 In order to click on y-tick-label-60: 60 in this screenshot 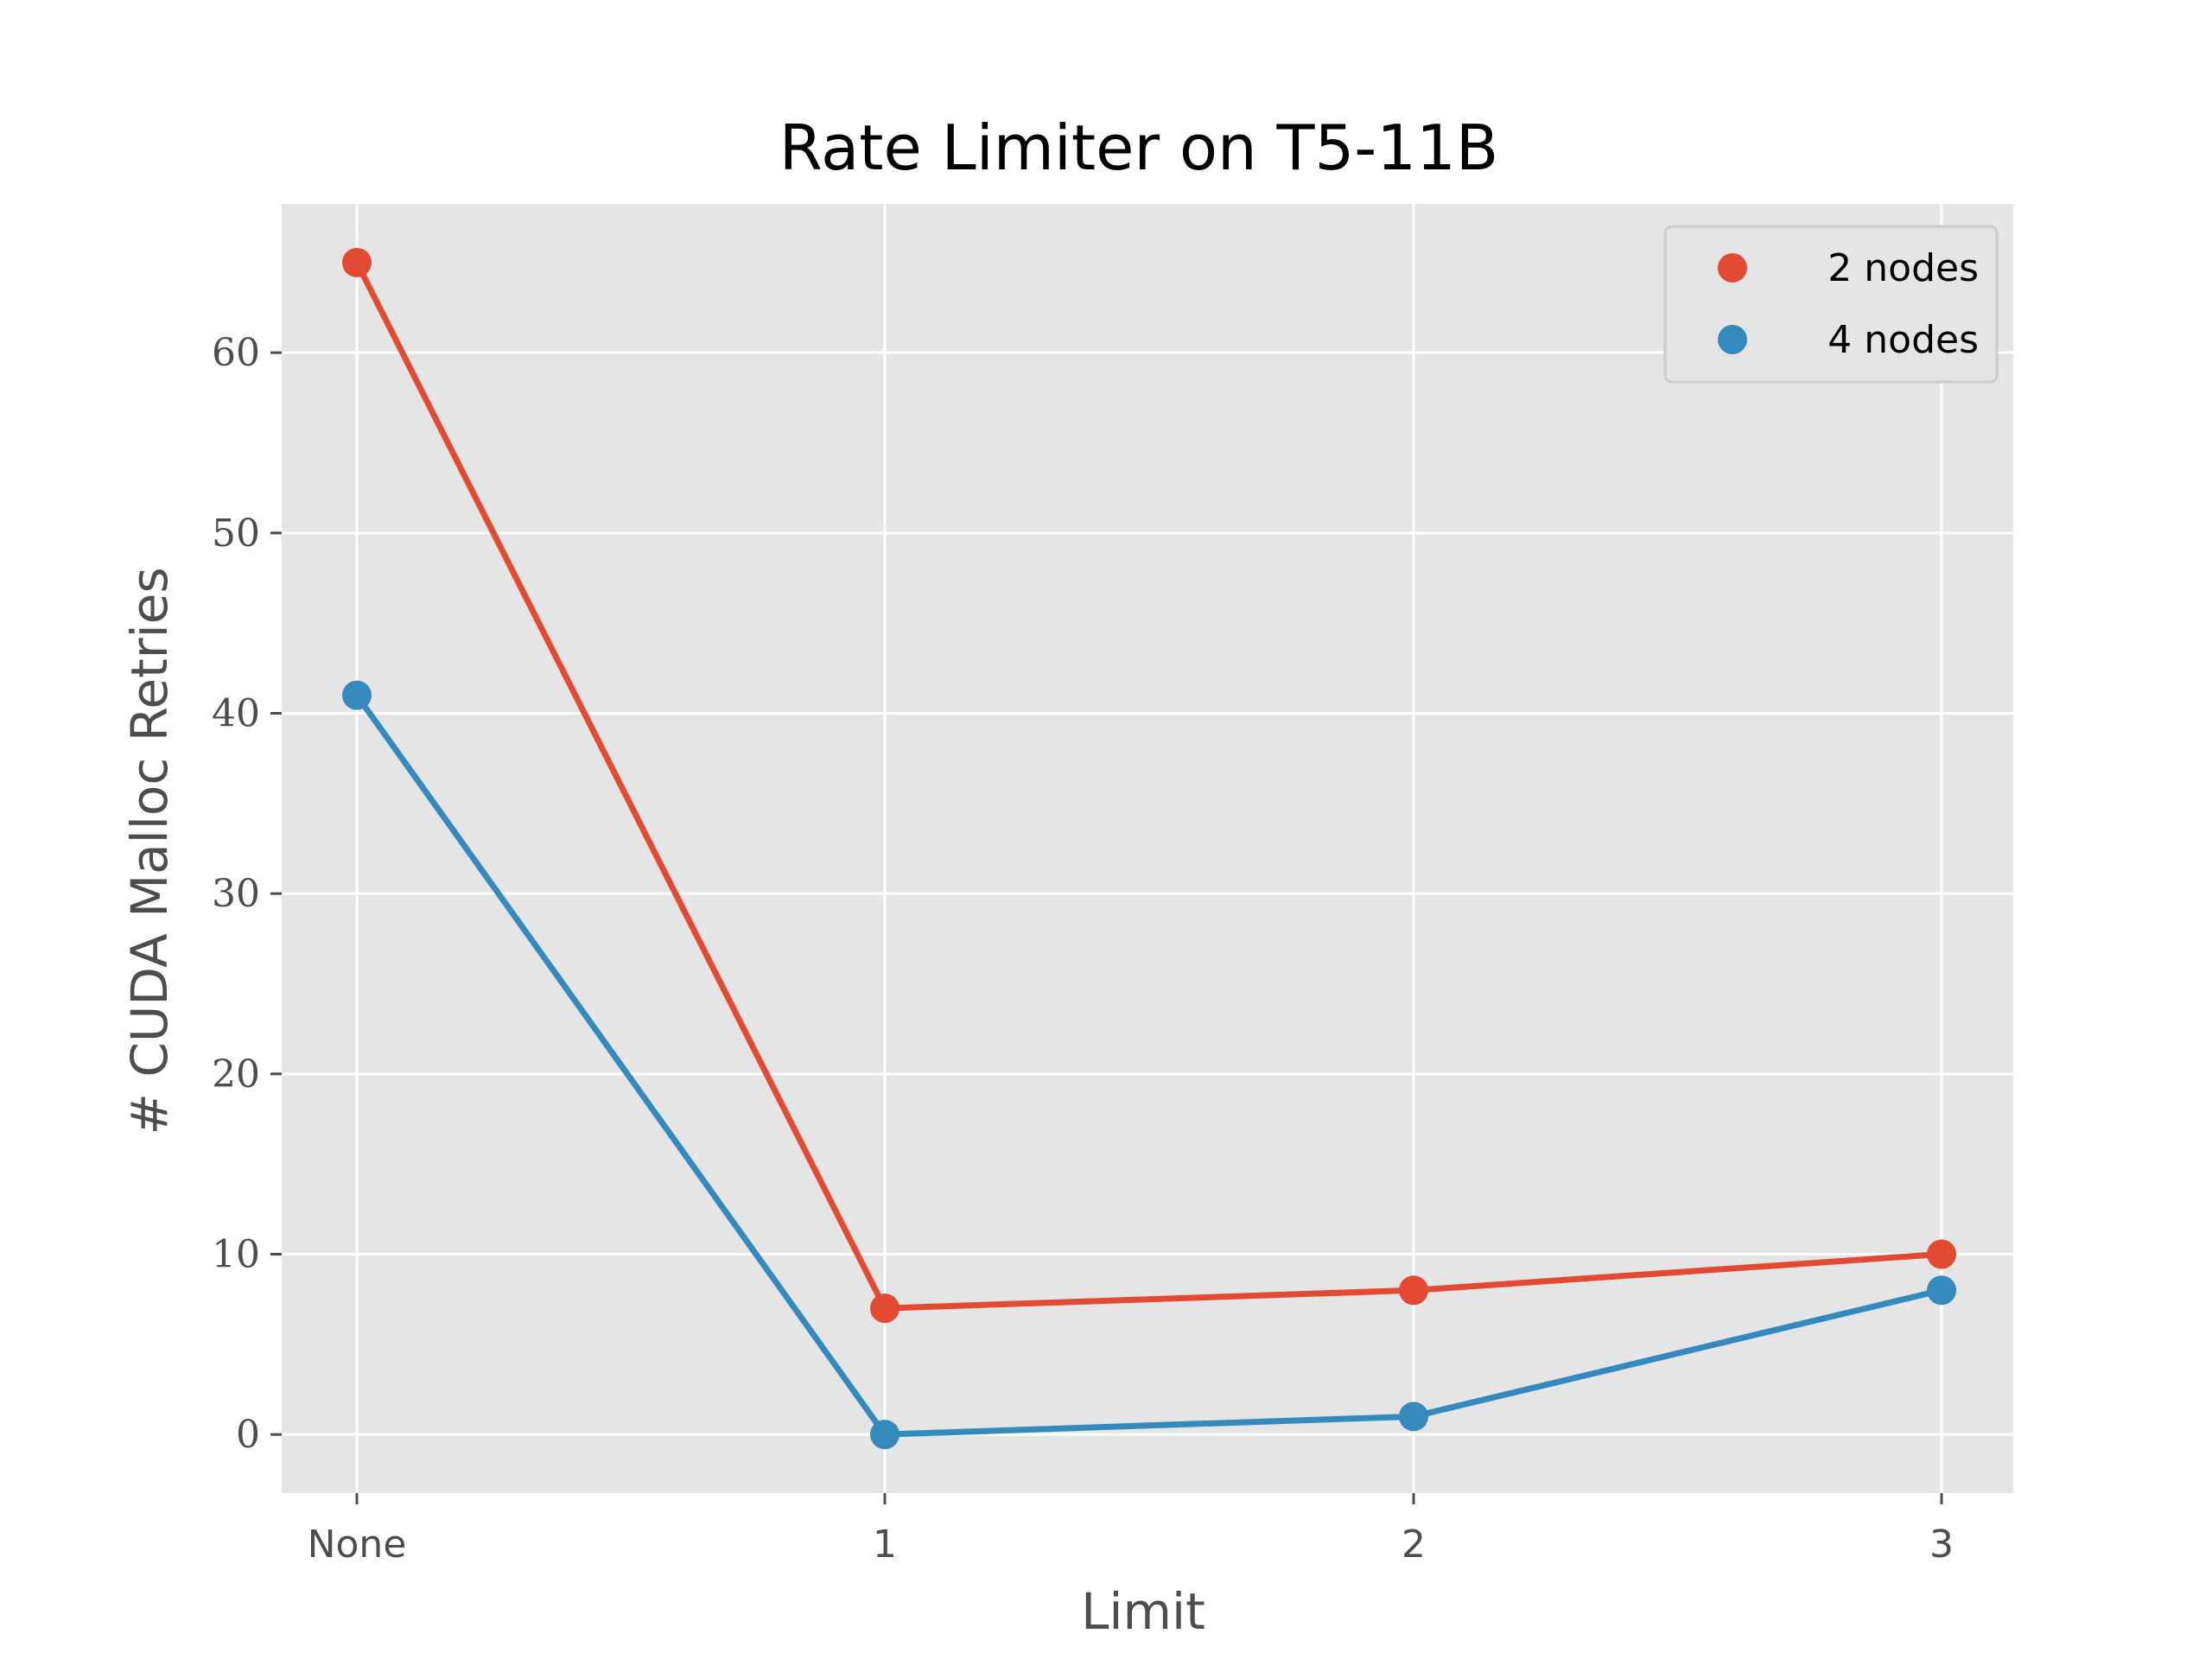, I will do `click(236, 353)`.